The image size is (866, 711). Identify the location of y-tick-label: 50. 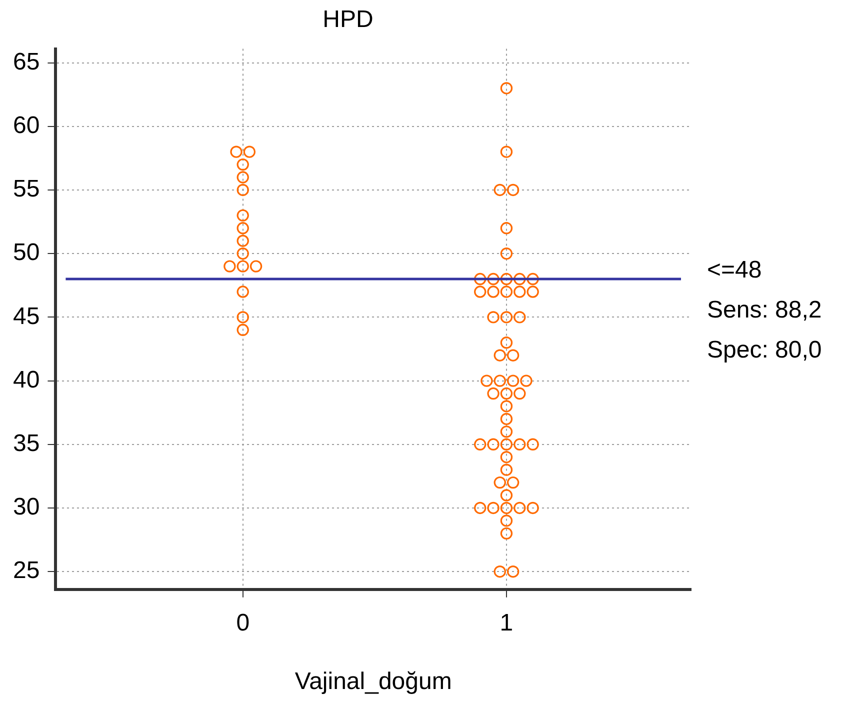
(26, 252).